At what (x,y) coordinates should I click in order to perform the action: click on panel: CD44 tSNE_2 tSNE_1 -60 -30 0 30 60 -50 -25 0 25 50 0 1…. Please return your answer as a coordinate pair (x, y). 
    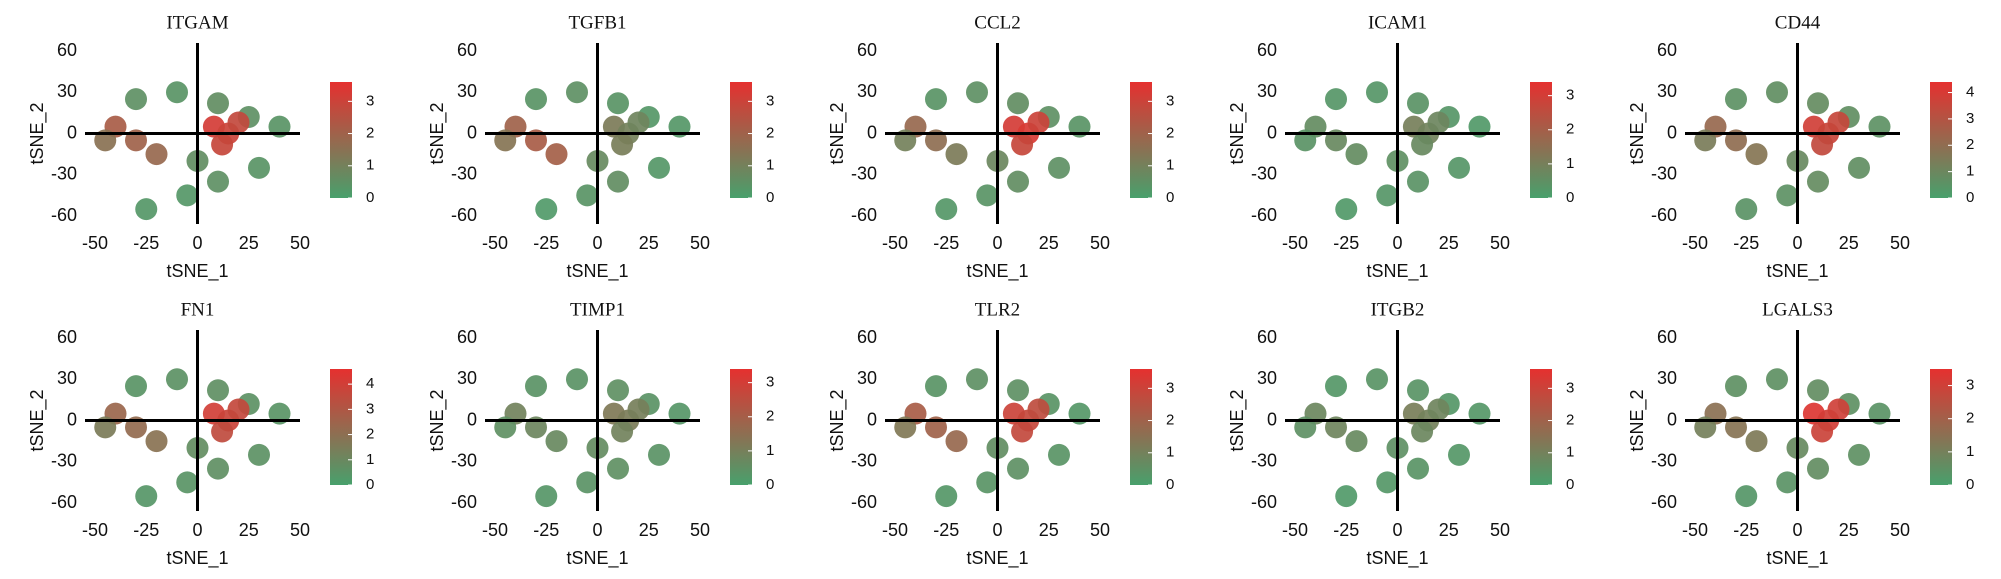
    Looking at the image, I should click on (1801, 146).